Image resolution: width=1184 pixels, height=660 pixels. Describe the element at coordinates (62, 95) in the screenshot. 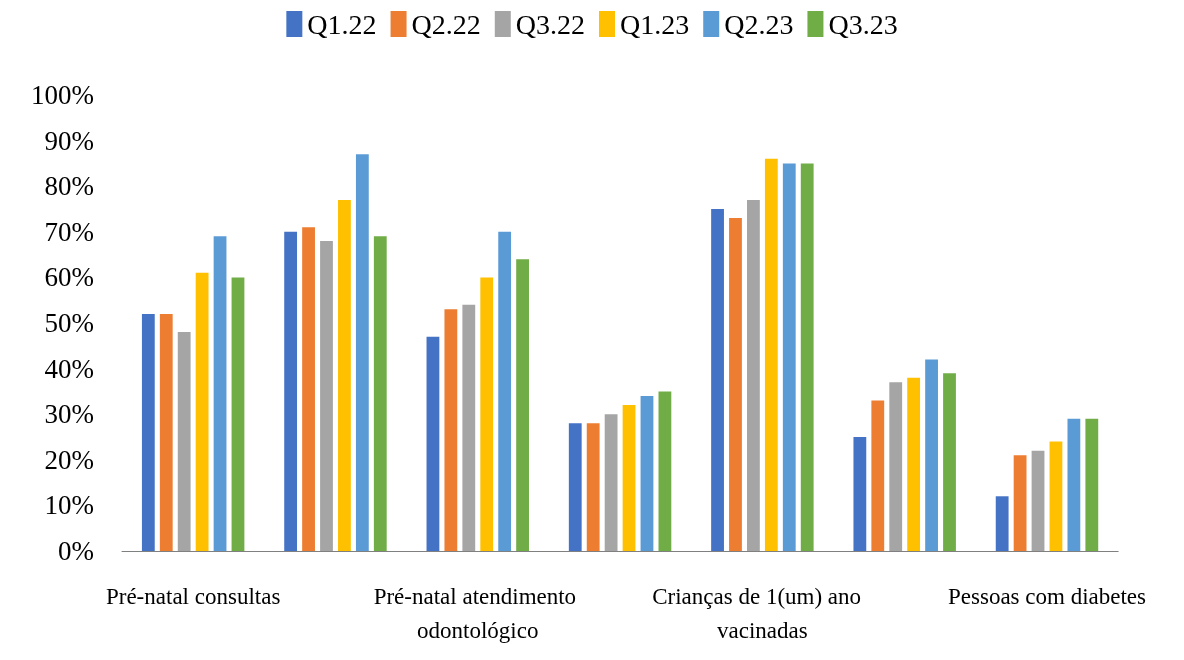

I see `y-tick-label: 100%` at that location.